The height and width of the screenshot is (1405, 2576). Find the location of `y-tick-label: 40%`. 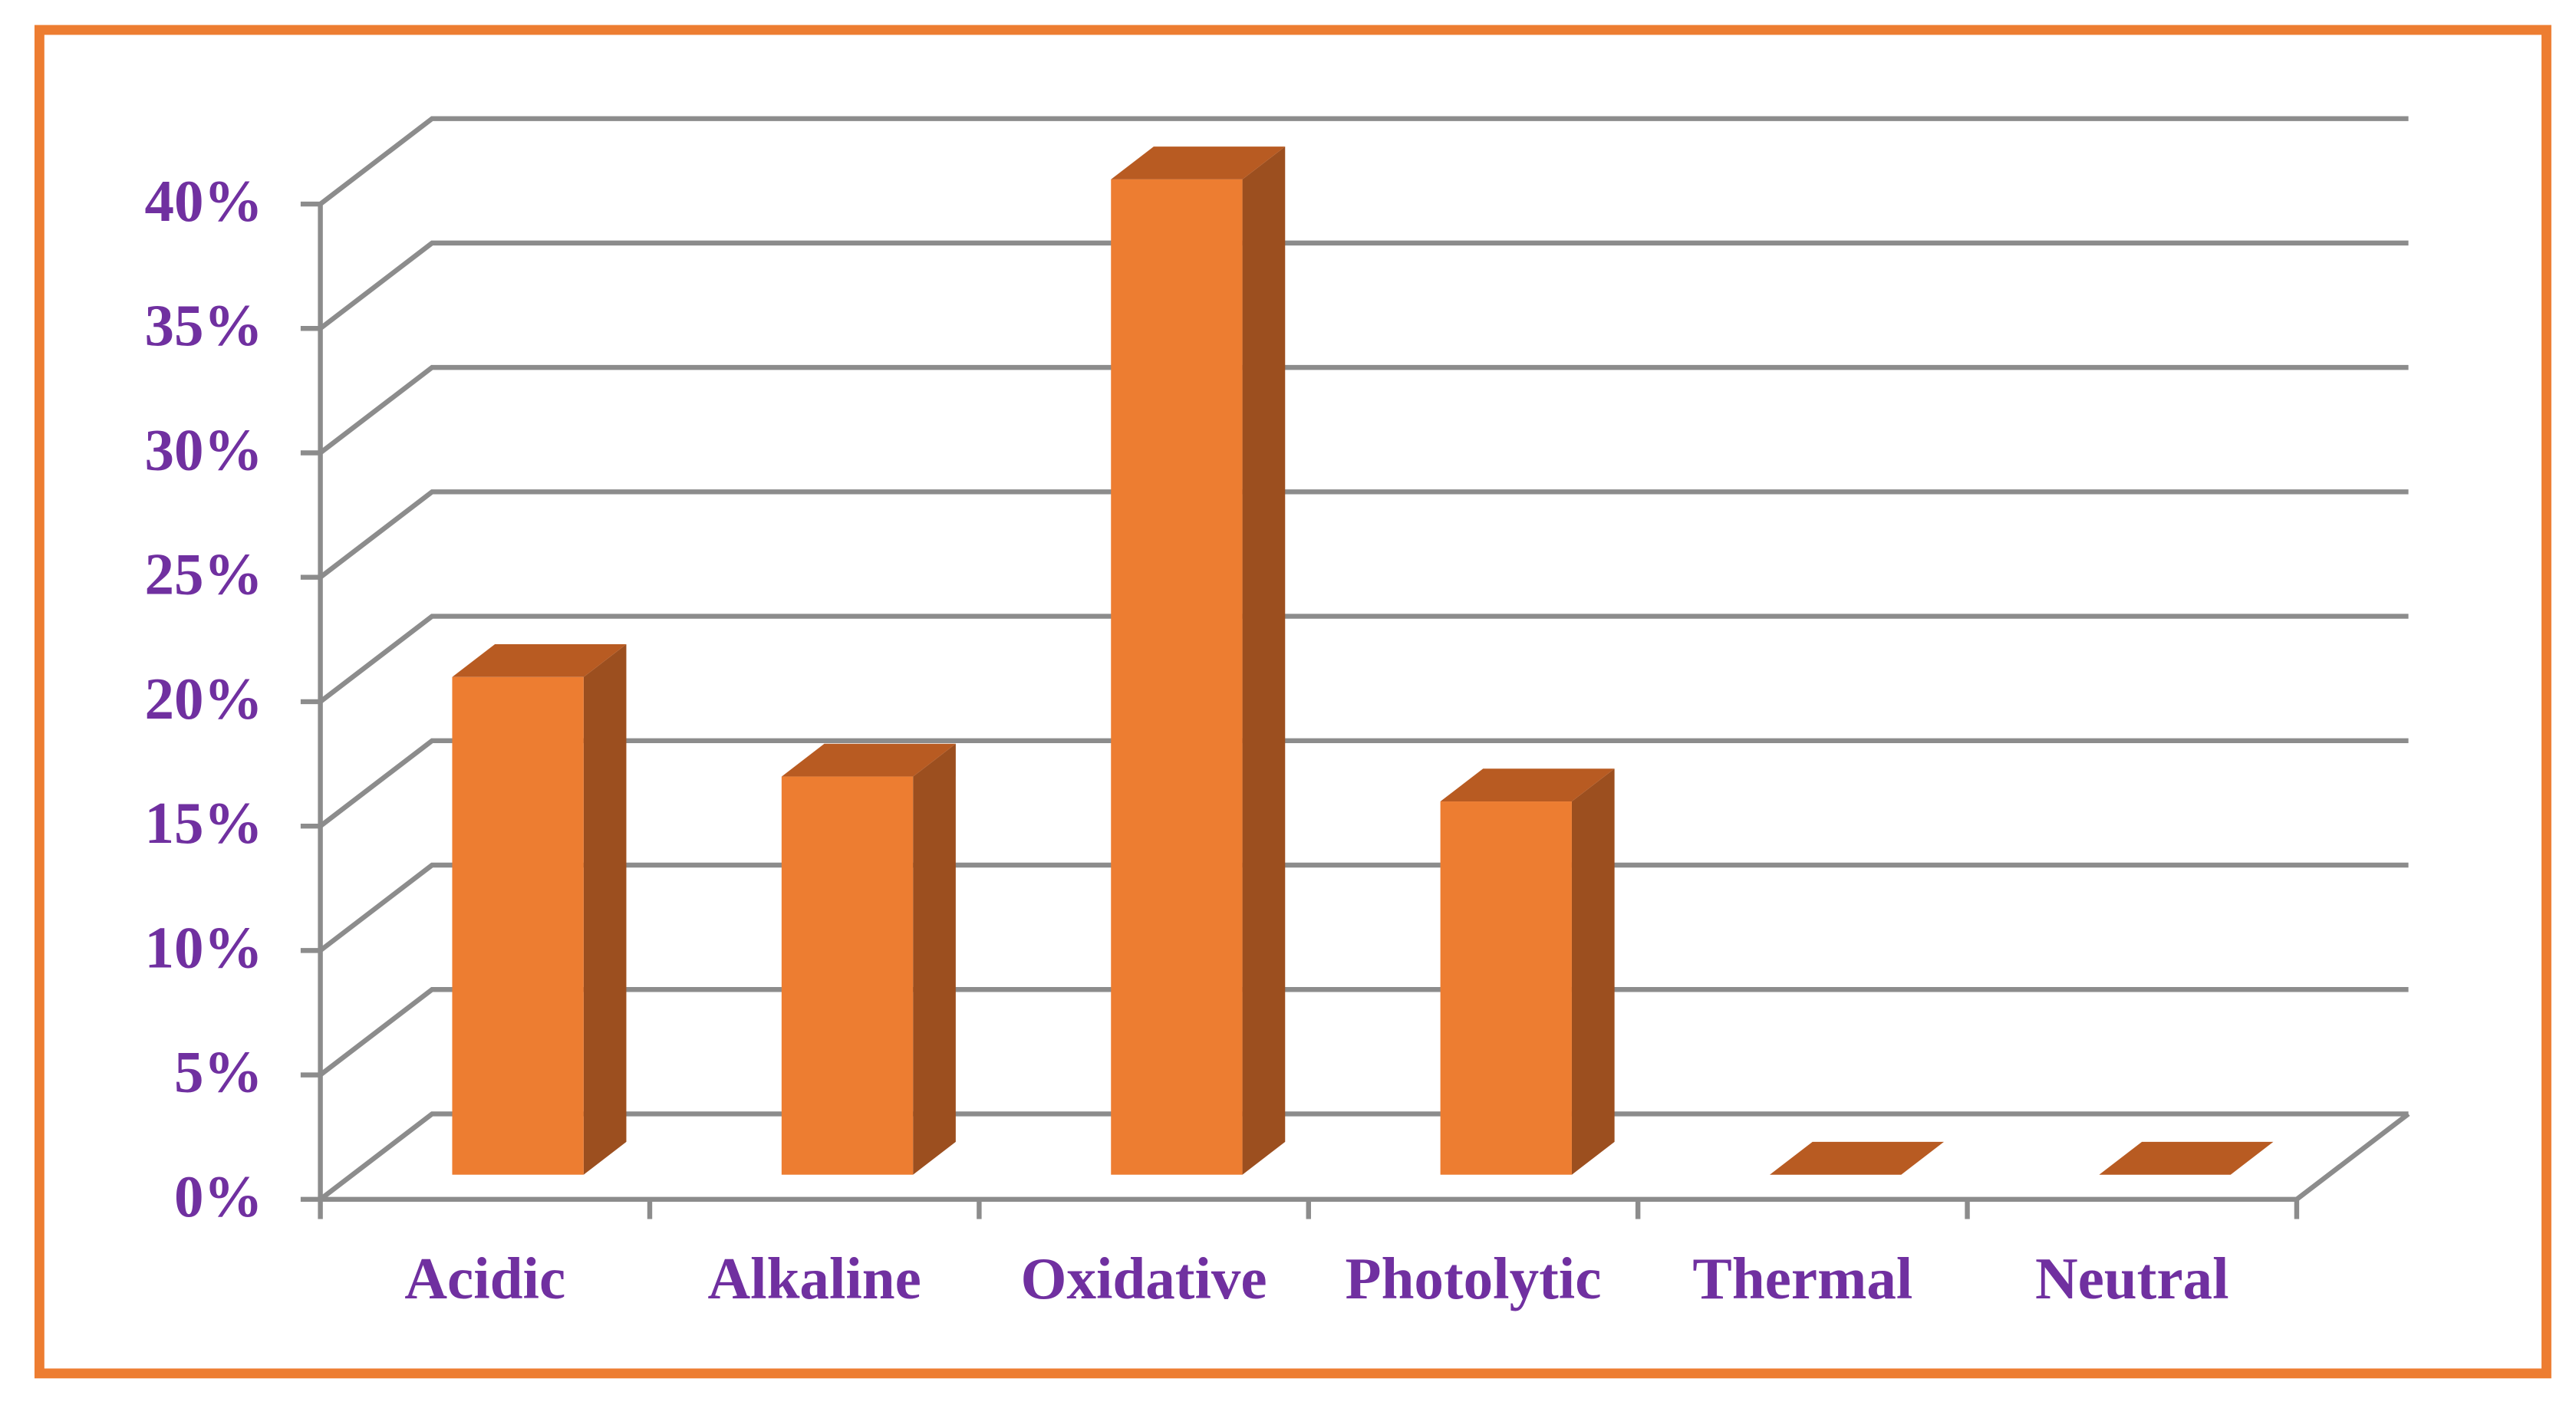

y-tick-label: 40% is located at coordinates (203, 201).